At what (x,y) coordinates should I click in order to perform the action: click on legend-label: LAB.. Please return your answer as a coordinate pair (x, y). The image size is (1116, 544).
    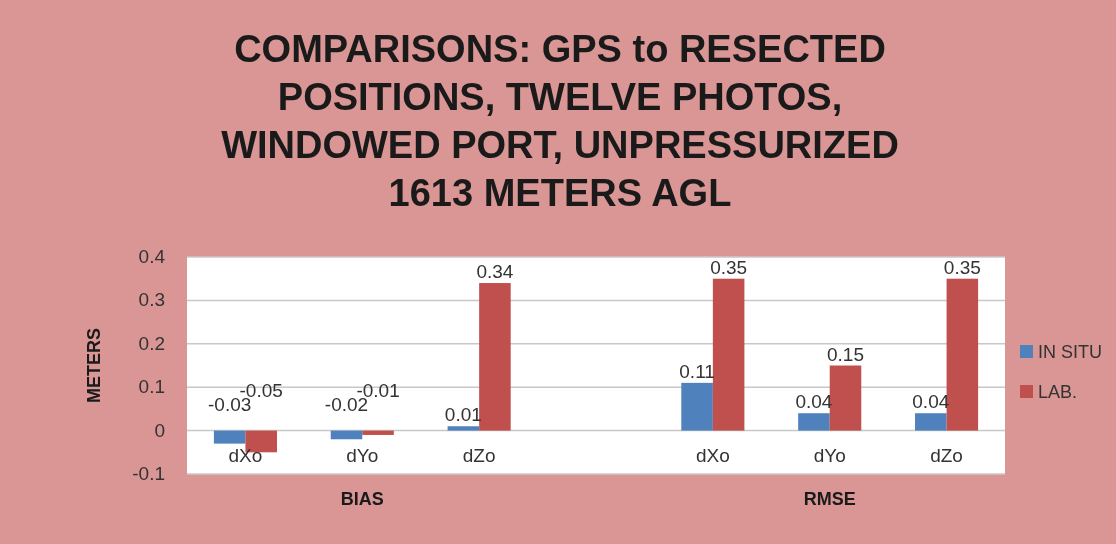
    Looking at the image, I should click on (1058, 392).